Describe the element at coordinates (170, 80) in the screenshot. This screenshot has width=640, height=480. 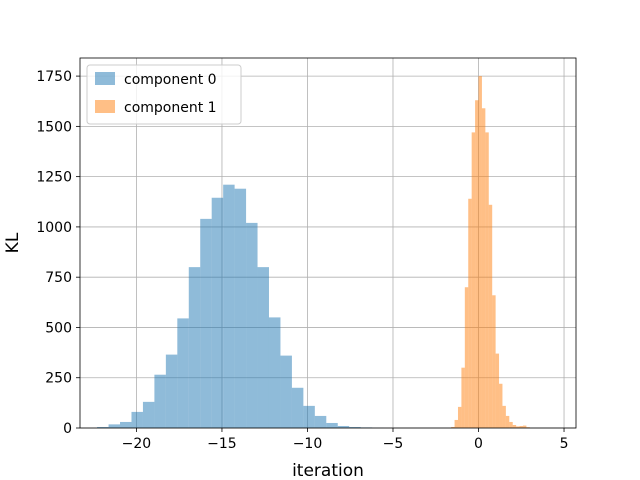
I see `legend-label-component-0: component 0` at that location.